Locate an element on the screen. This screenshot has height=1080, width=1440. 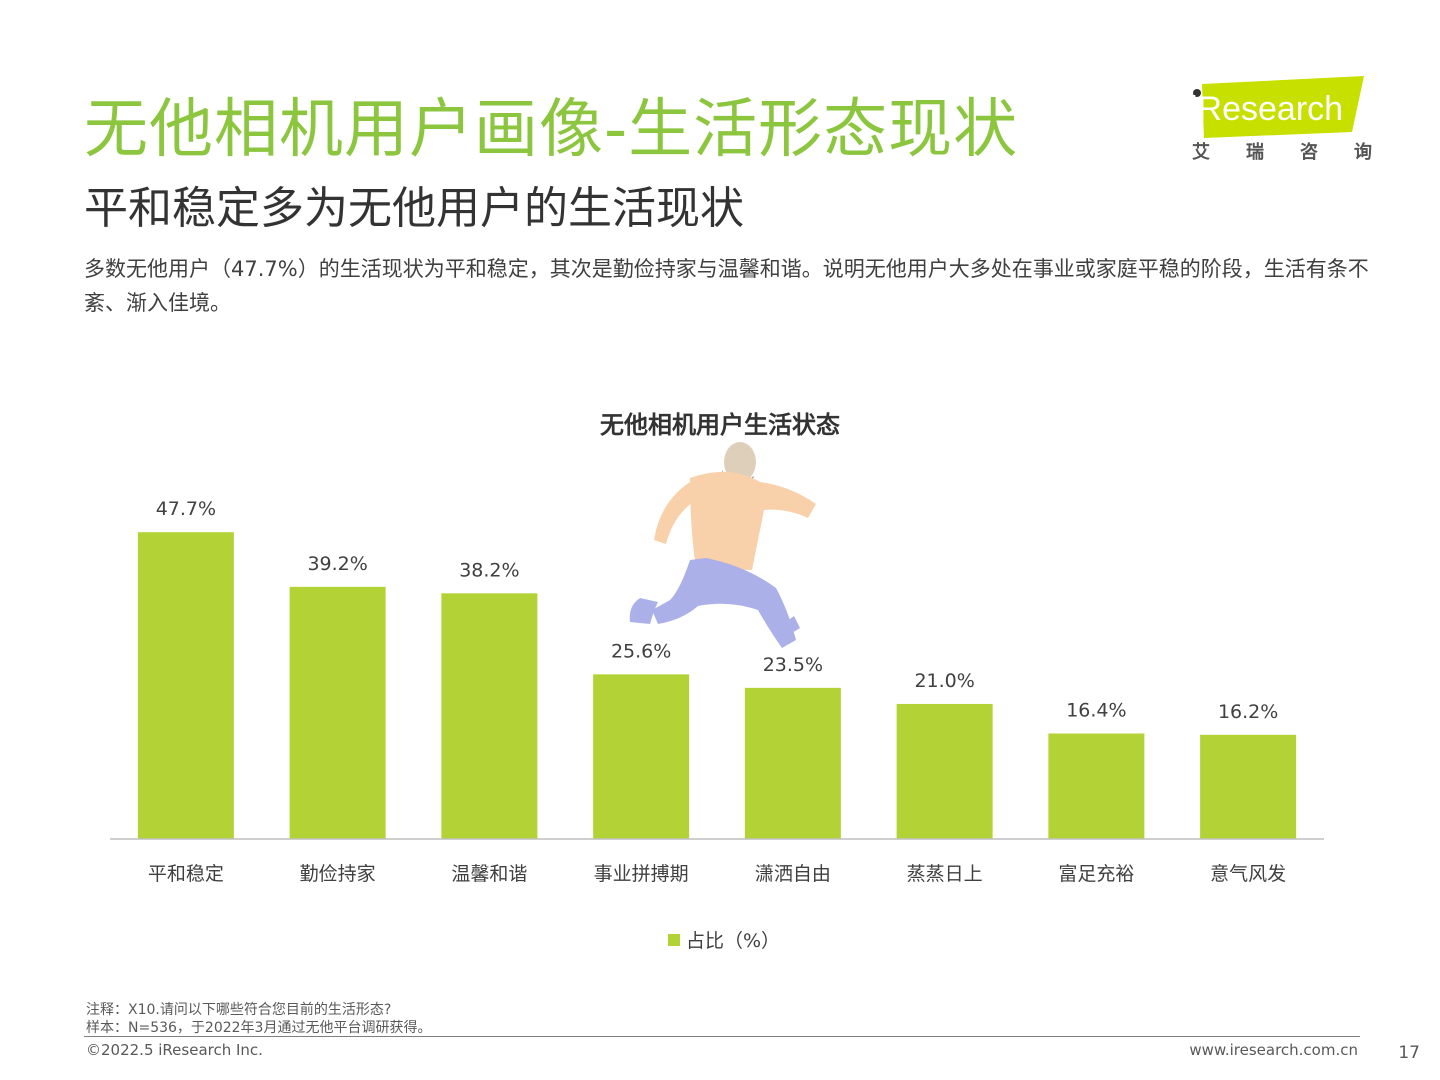
running-person-illustration is located at coordinates (722, 545).